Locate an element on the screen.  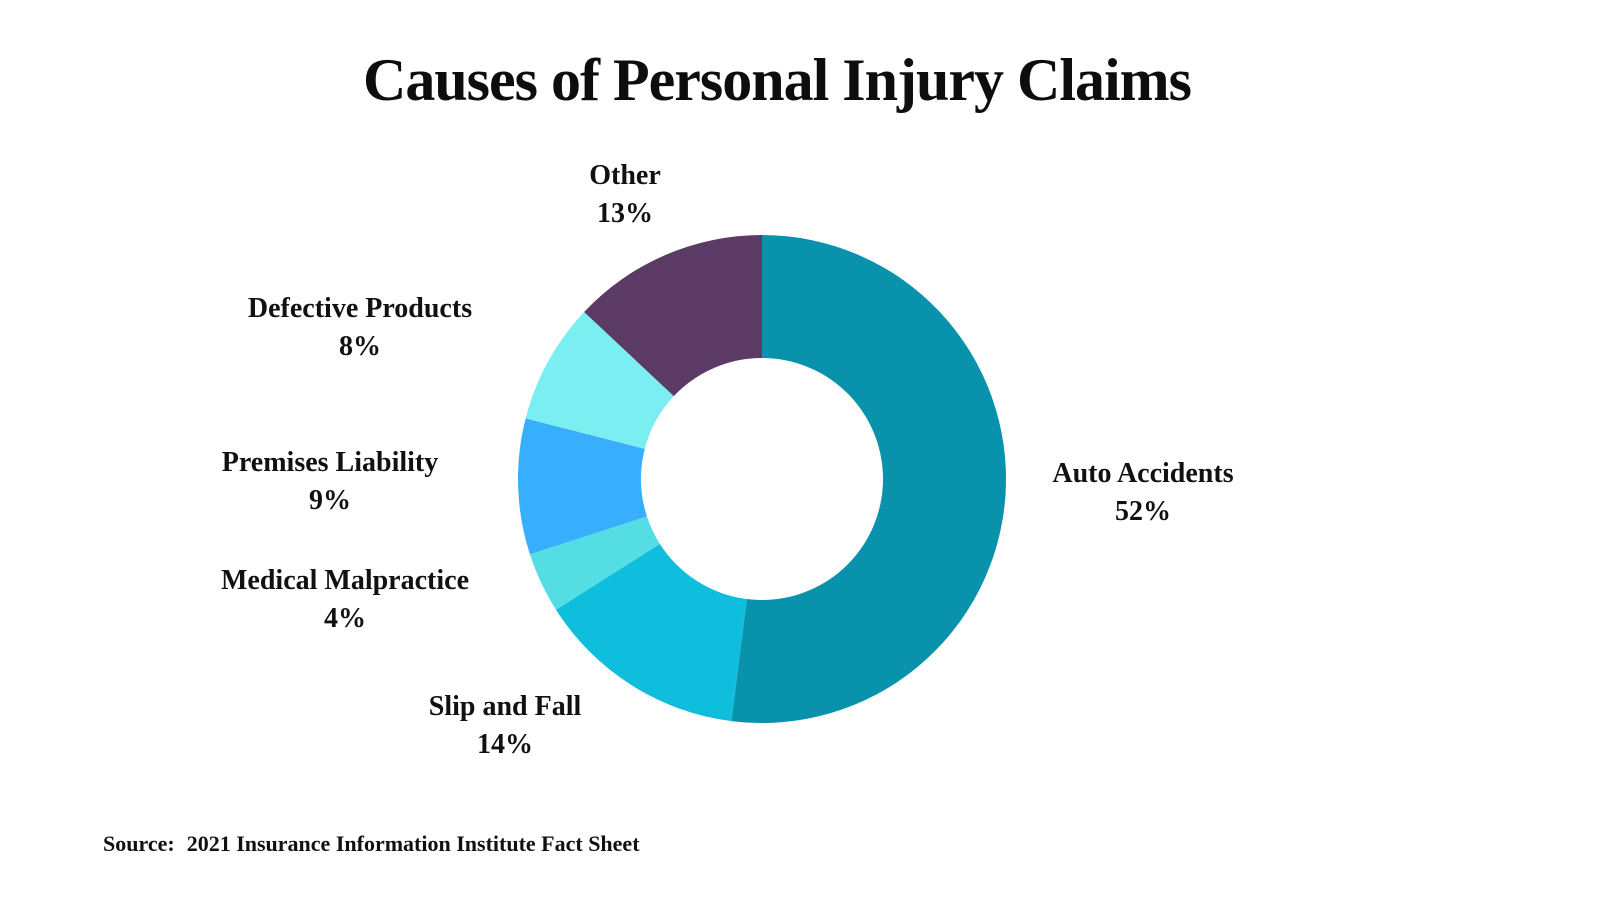
donut-slice-premises-liability is located at coordinates (582, 486).